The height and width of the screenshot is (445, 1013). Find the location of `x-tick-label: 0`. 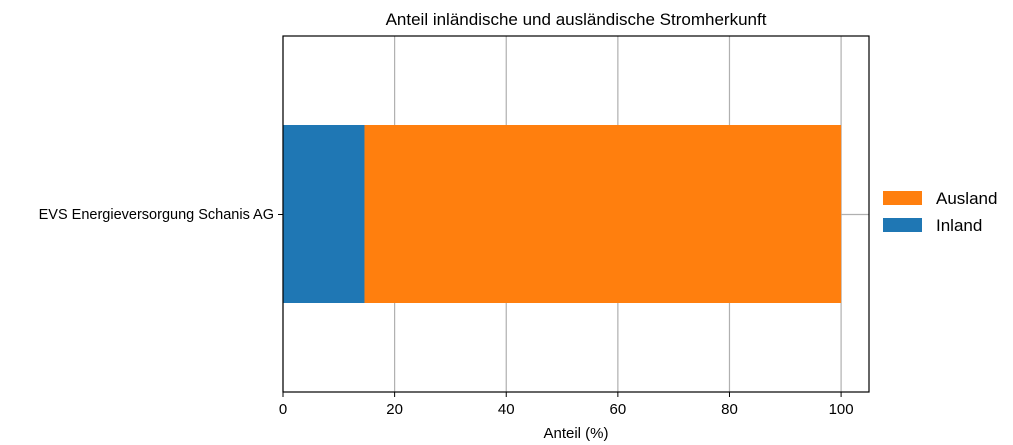

x-tick-label: 0 is located at coordinates (283, 409).